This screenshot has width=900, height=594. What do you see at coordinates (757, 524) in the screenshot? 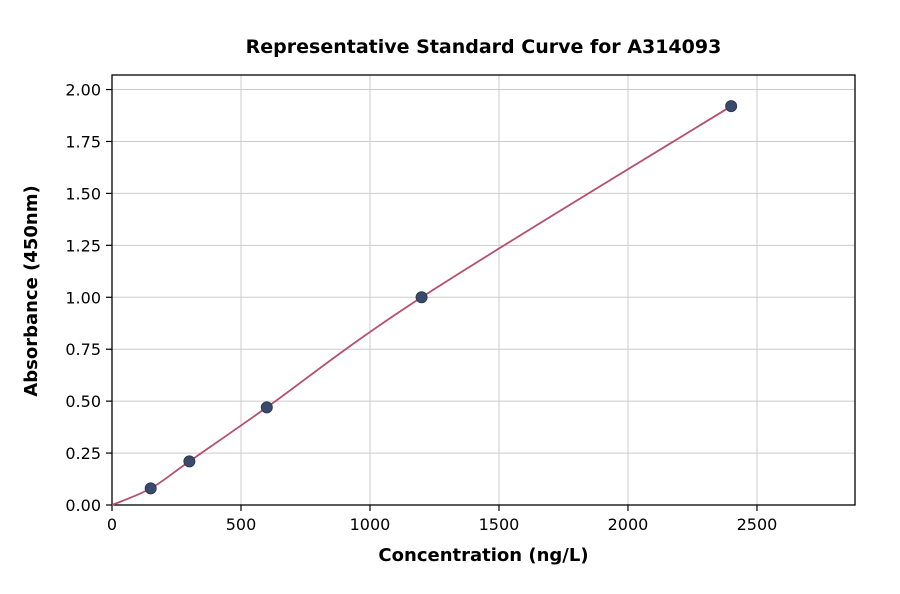
I see `x-tick-label: 2500` at bounding box center [757, 524].